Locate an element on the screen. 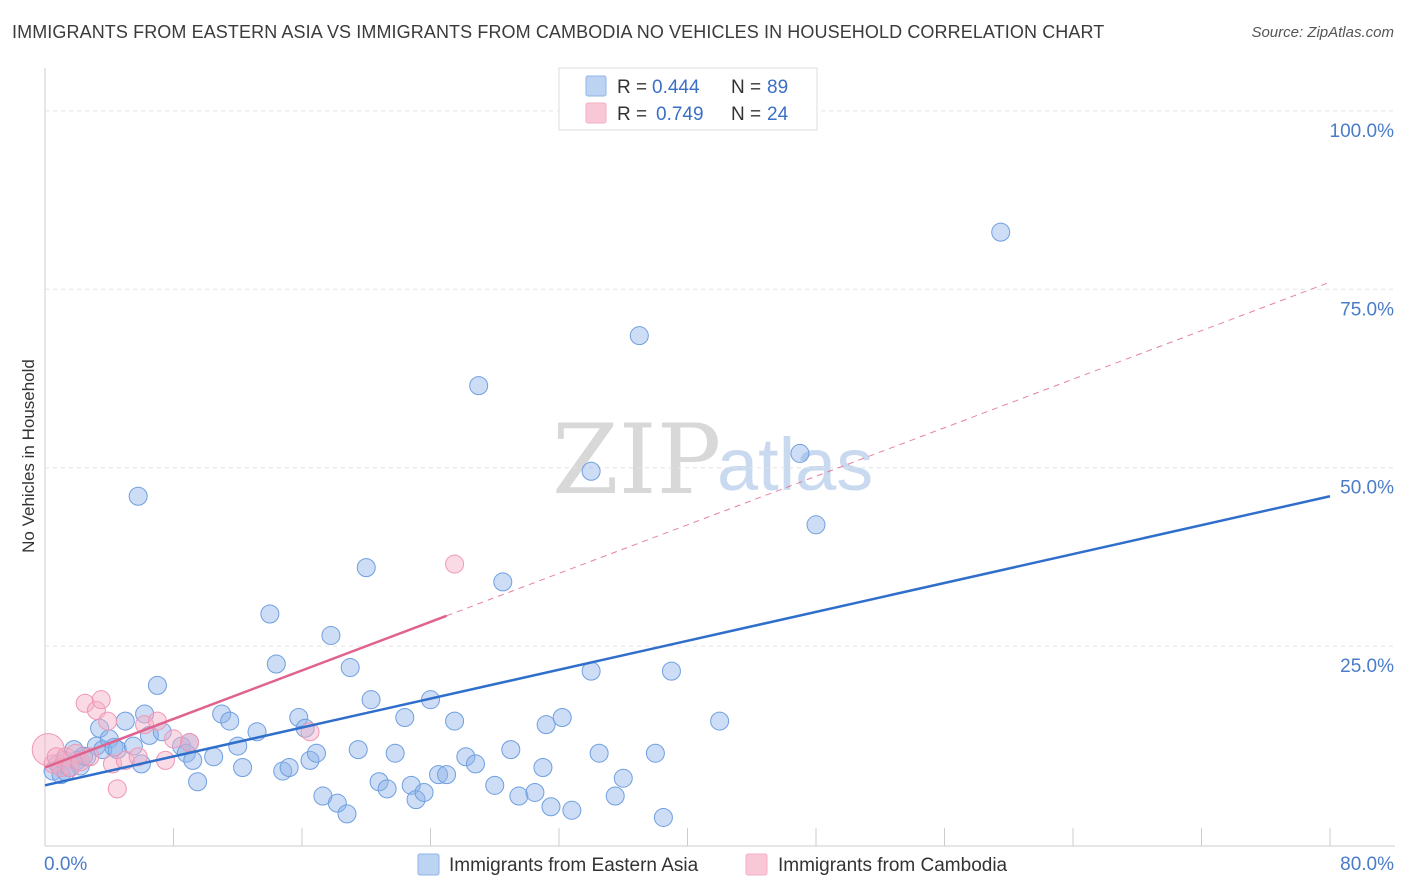  y-tick-labels: 25.0% 50.0% 75.0% 100.0% is located at coordinates (1362, 399).